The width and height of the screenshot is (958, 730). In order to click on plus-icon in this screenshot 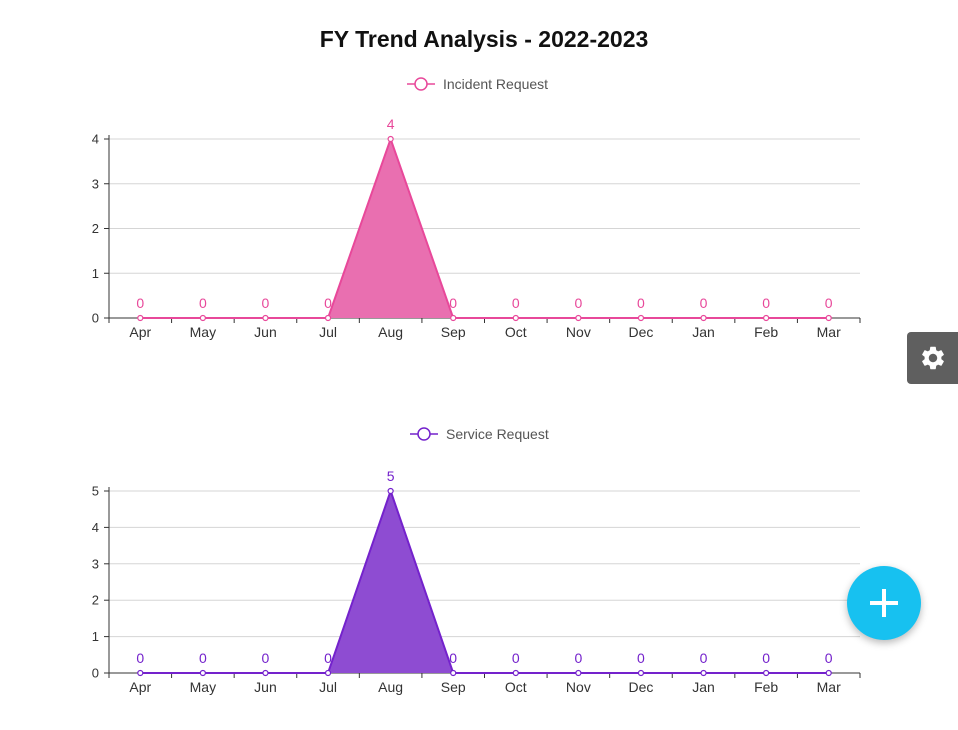, I will do `click(884, 603)`.